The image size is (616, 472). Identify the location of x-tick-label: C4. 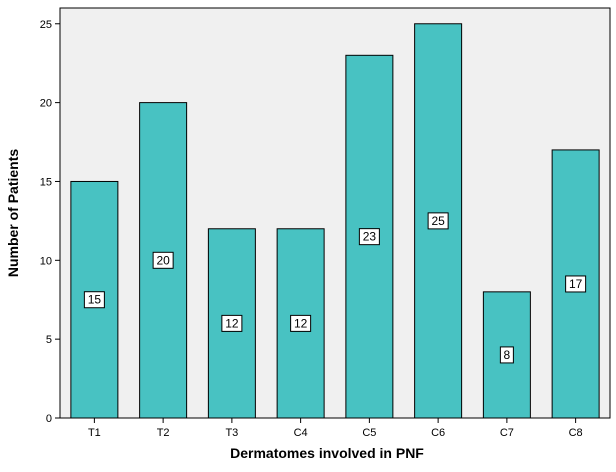
(301, 433).